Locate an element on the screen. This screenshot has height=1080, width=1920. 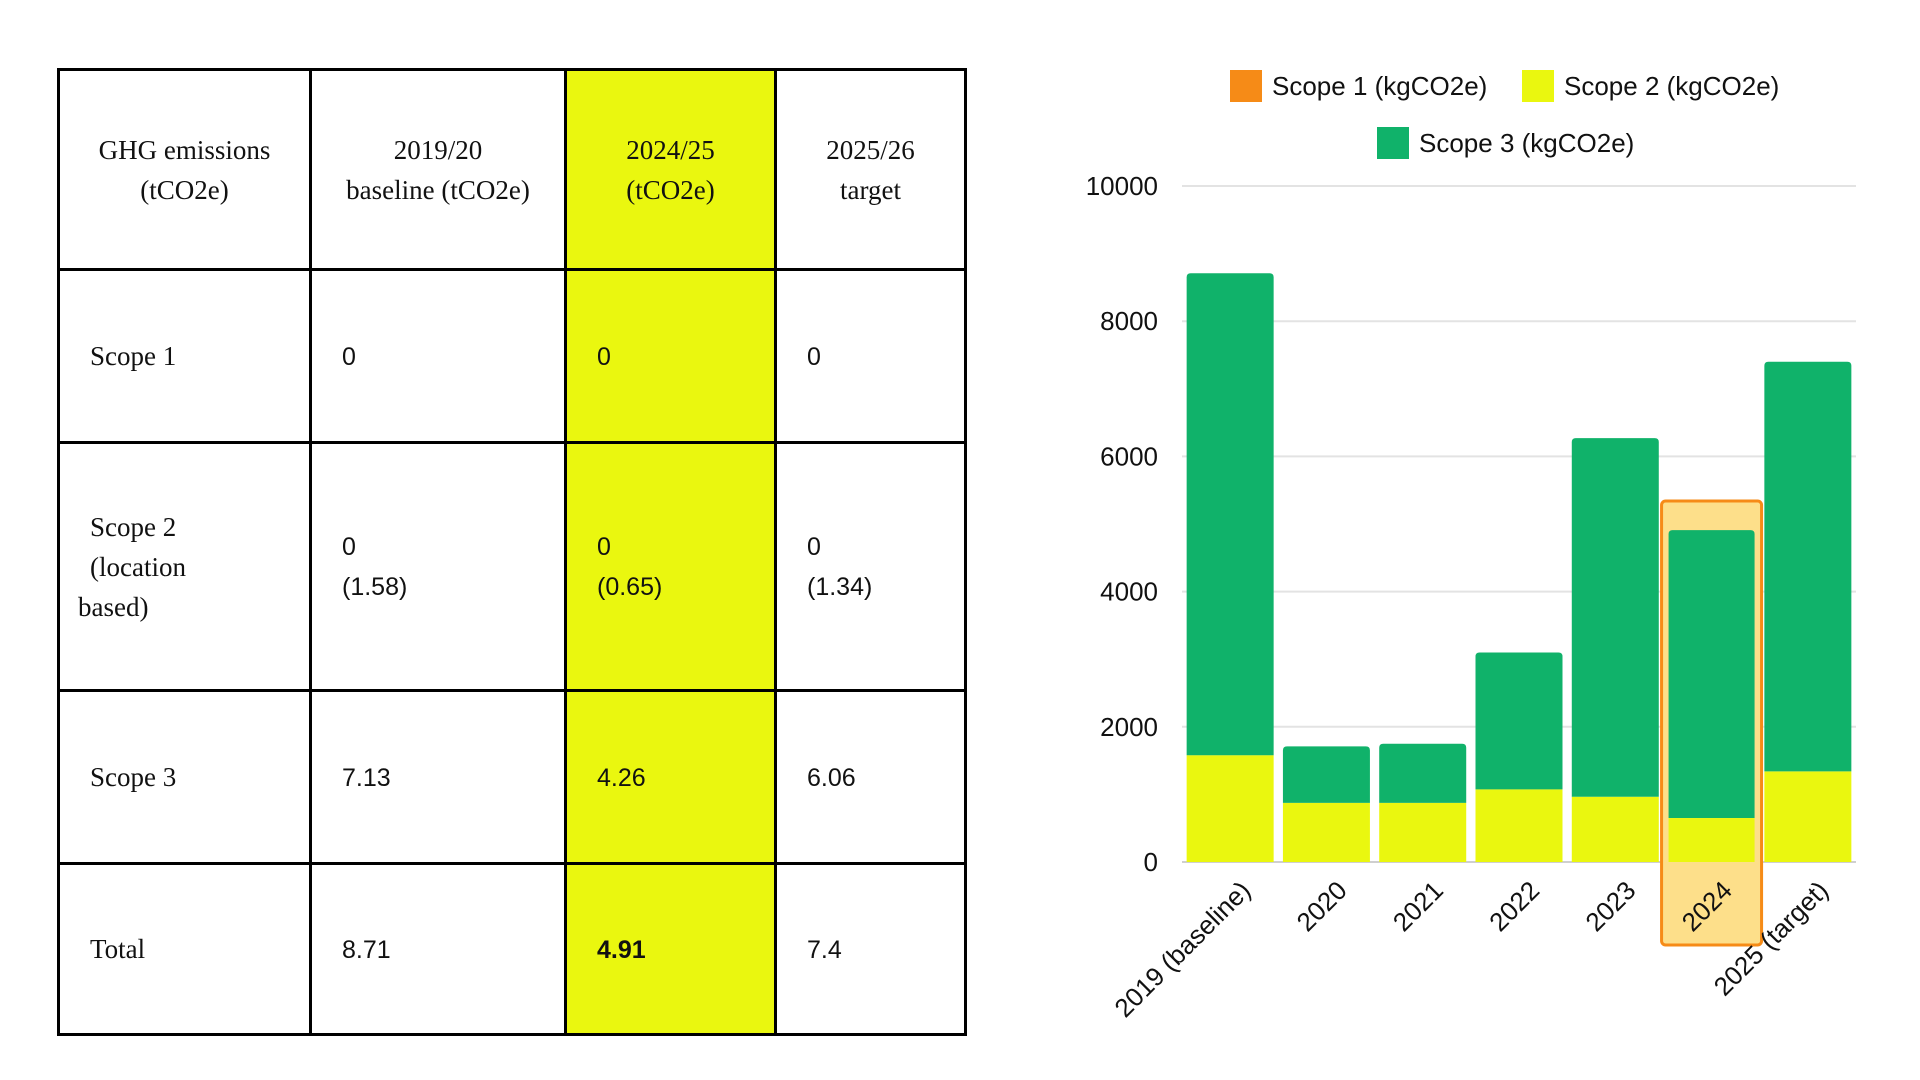
header-cell-highlighted: 2024/25 (tCO2e) is located at coordinates (670, 169).